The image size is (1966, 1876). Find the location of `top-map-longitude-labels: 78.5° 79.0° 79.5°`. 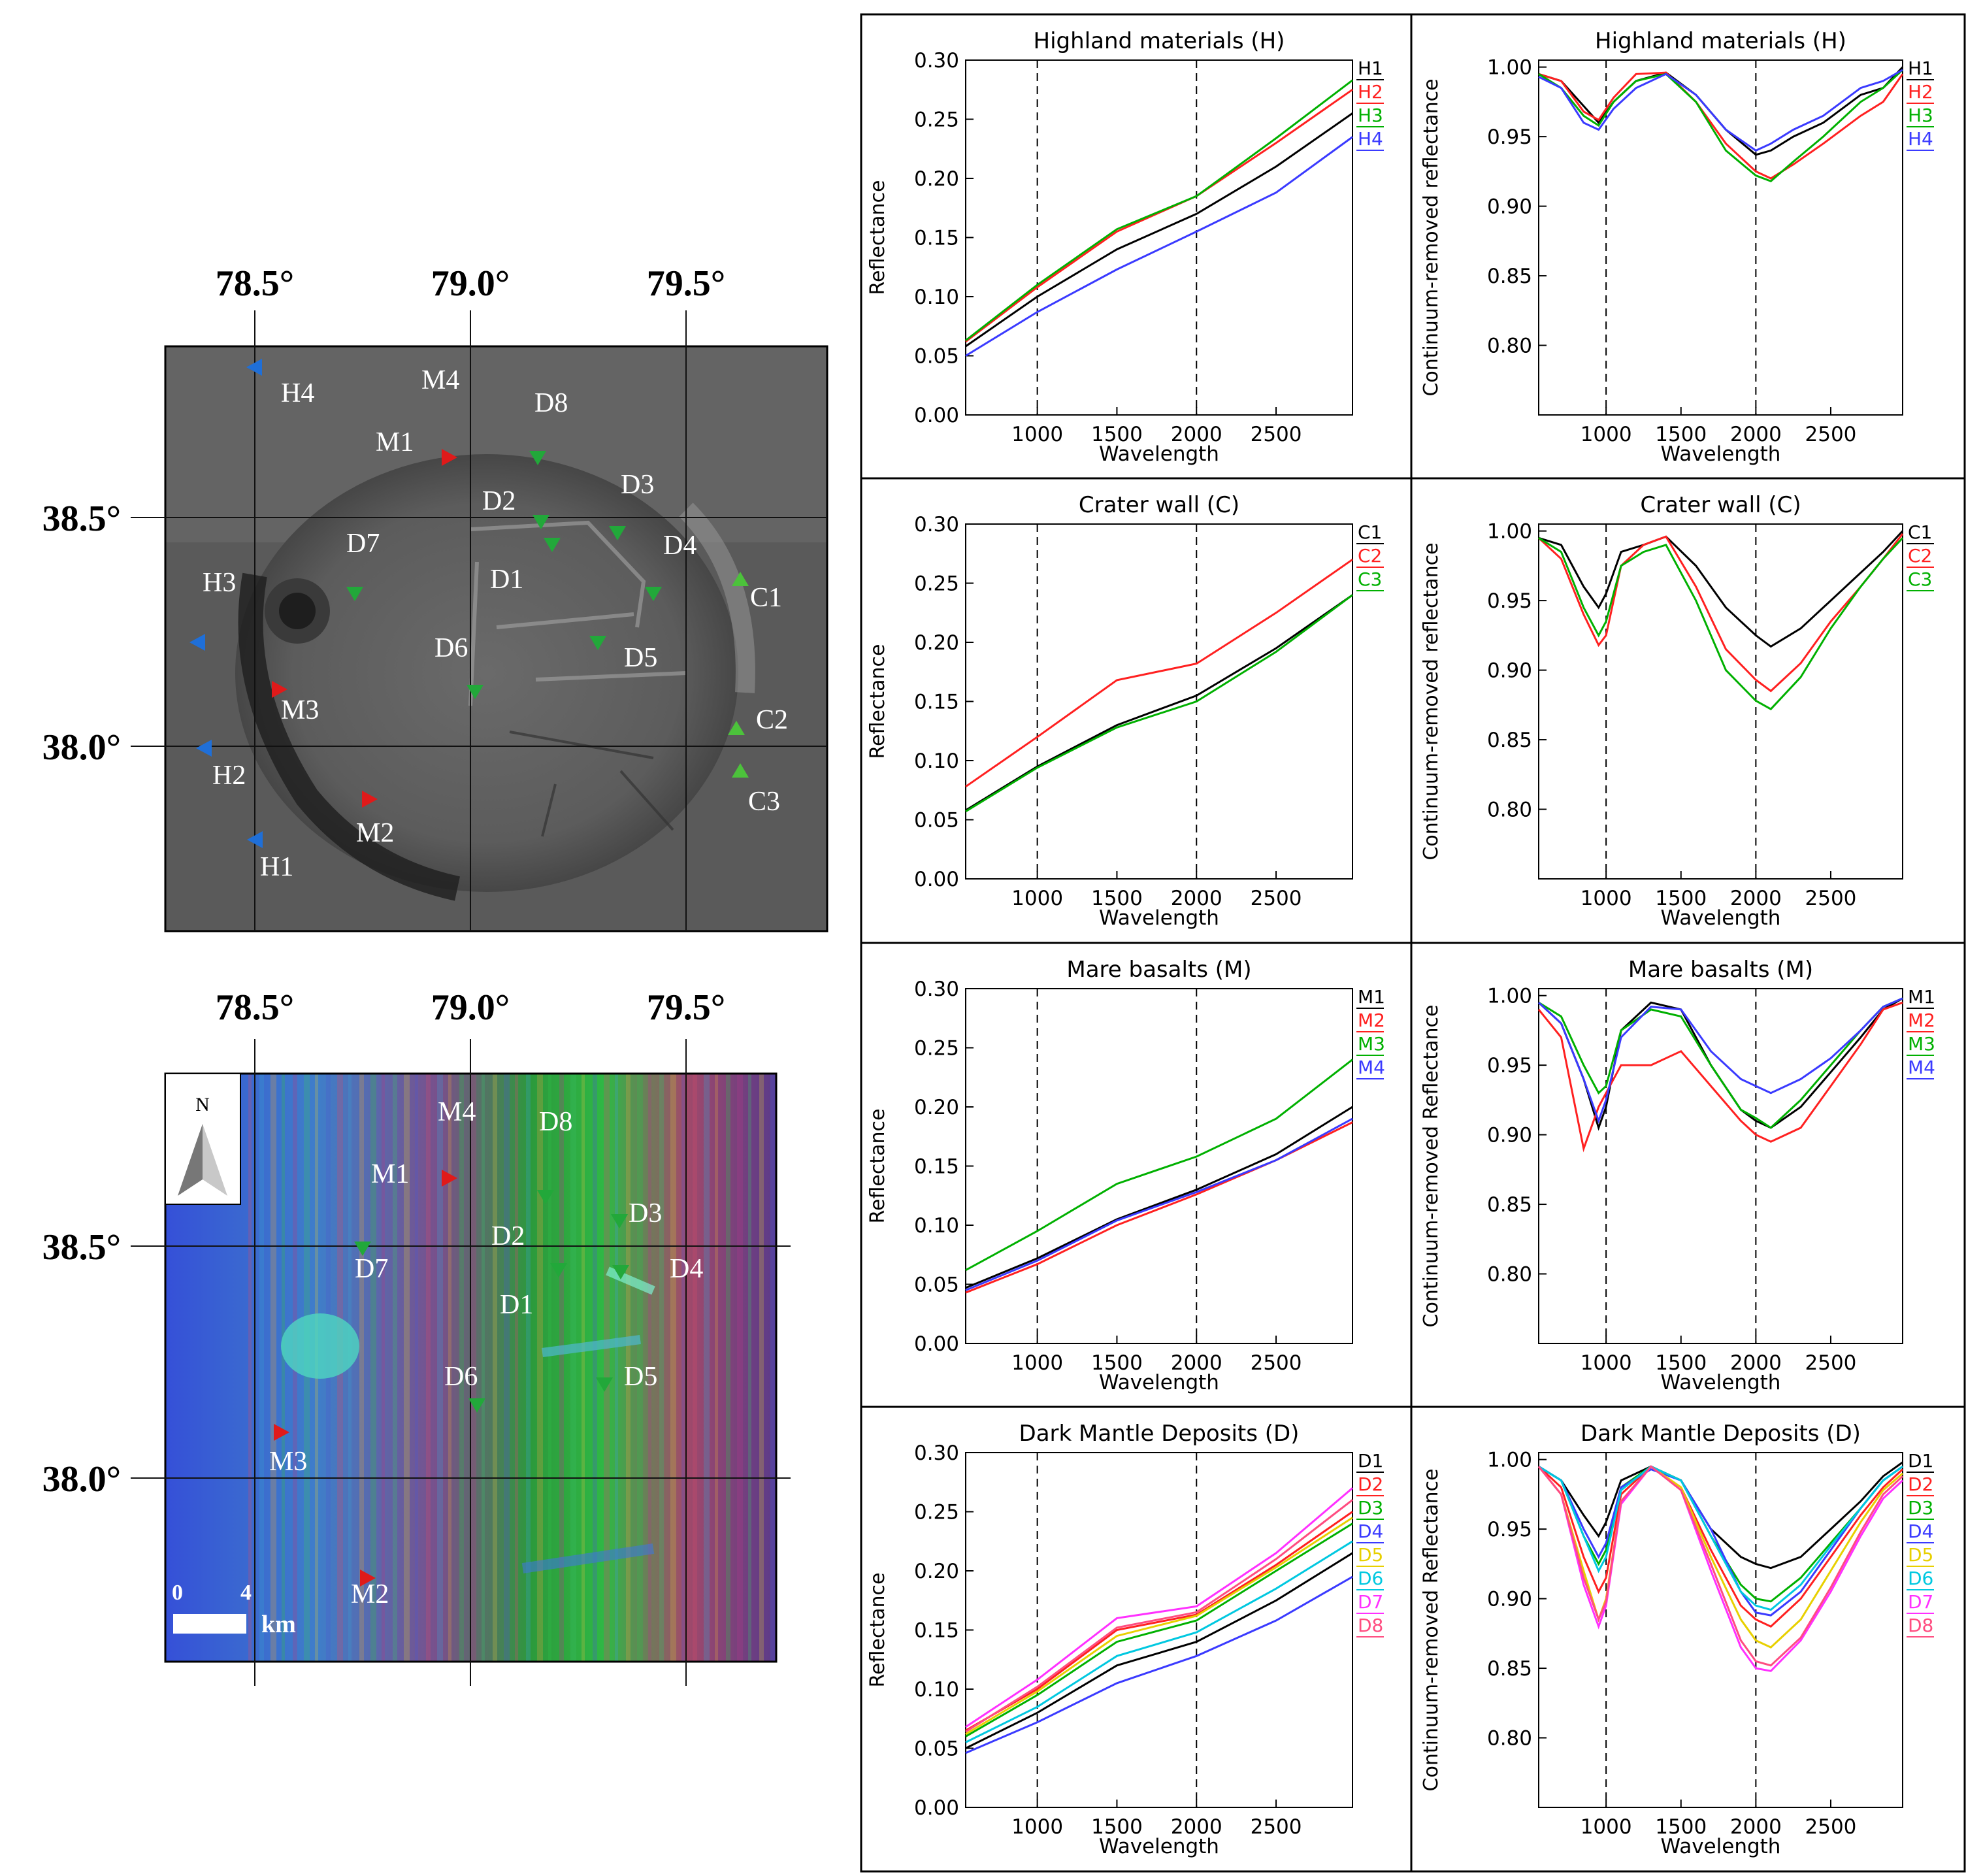

top-map-longitude-labels: 78.5° 79.0° 79.5° is located at coordinates (470, 283).